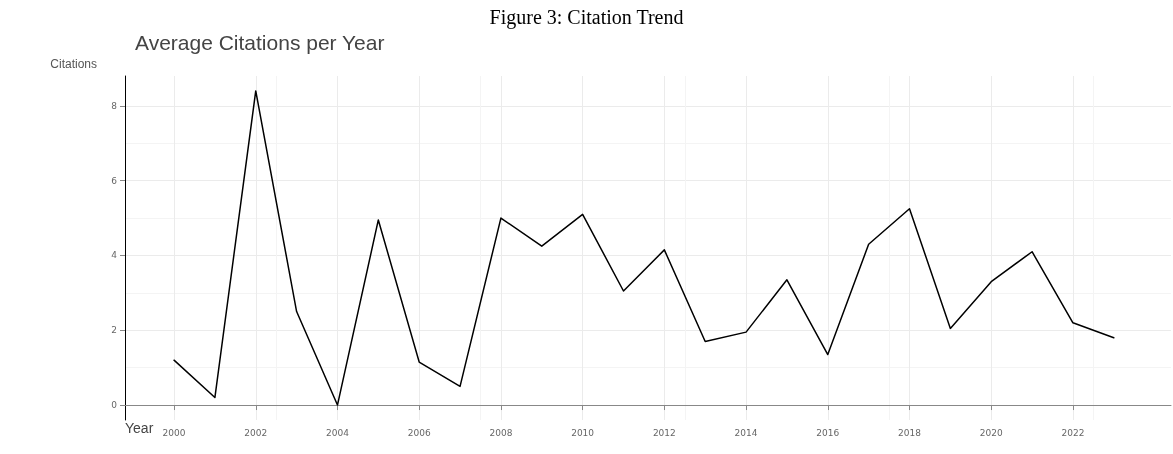 Image resolution: width=1173 pixels, height=454 pixels. I want to click on x-tick-label: 2000, so click(174, 432).